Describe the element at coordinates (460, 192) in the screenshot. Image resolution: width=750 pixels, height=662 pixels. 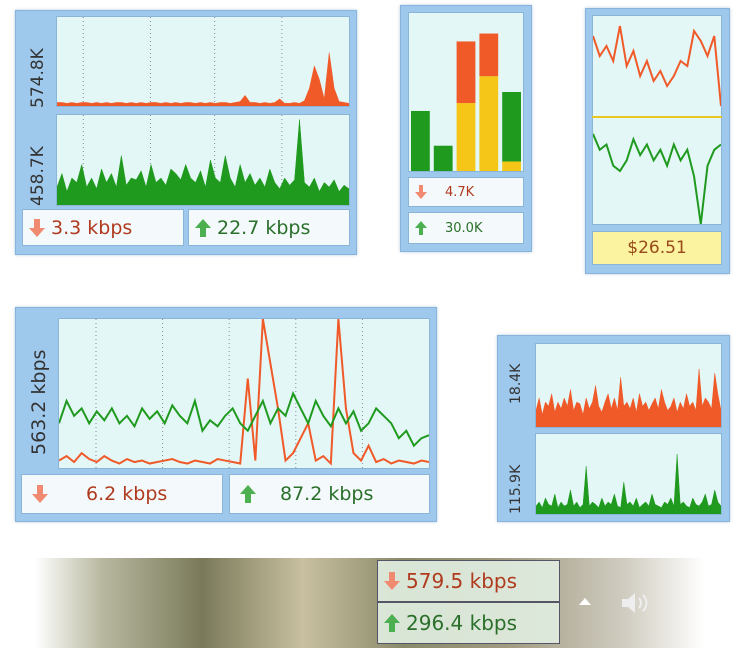
I see `readout-text: 4.7K` at that location.